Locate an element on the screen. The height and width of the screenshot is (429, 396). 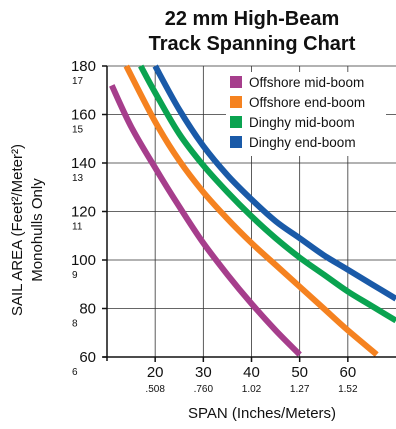
y-tick-sublabel: 8 is located at coordinates (75, 324).